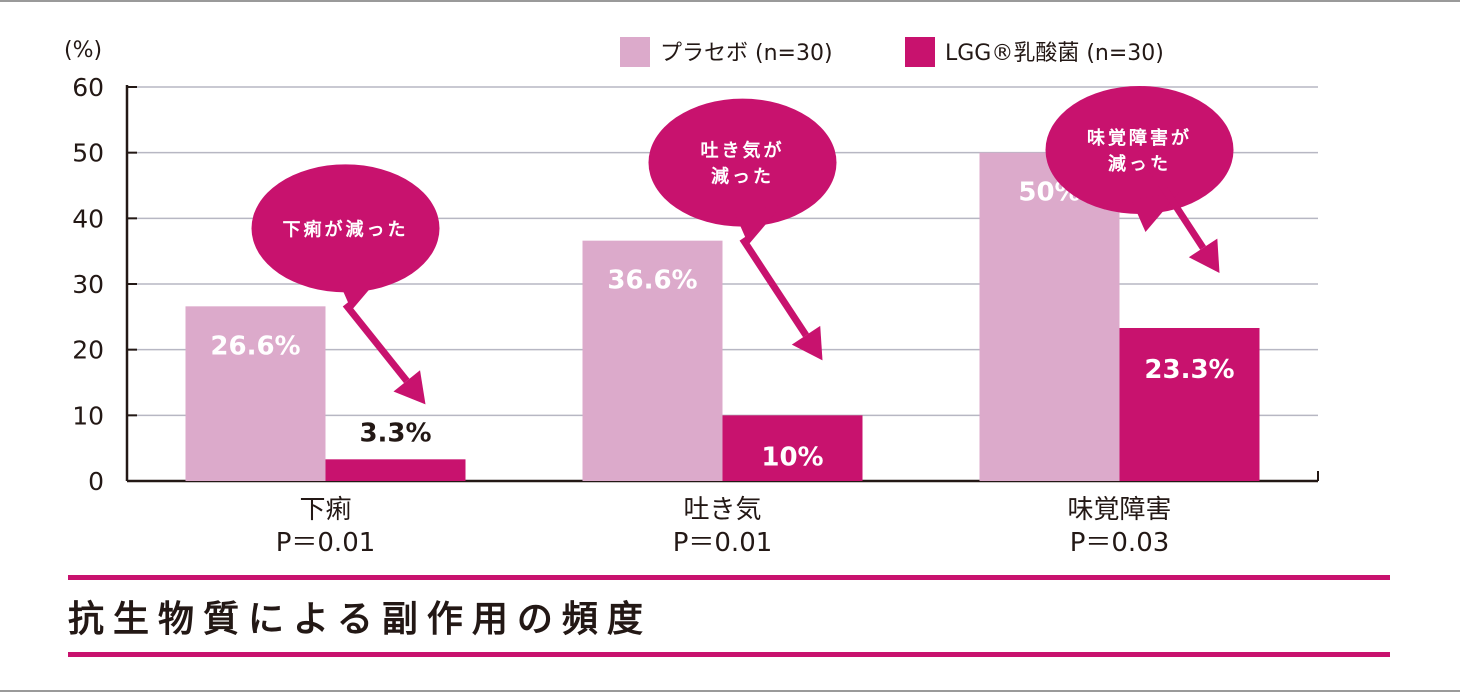  I want to click on callout-text: 下痢が減った, so click(346, 229).